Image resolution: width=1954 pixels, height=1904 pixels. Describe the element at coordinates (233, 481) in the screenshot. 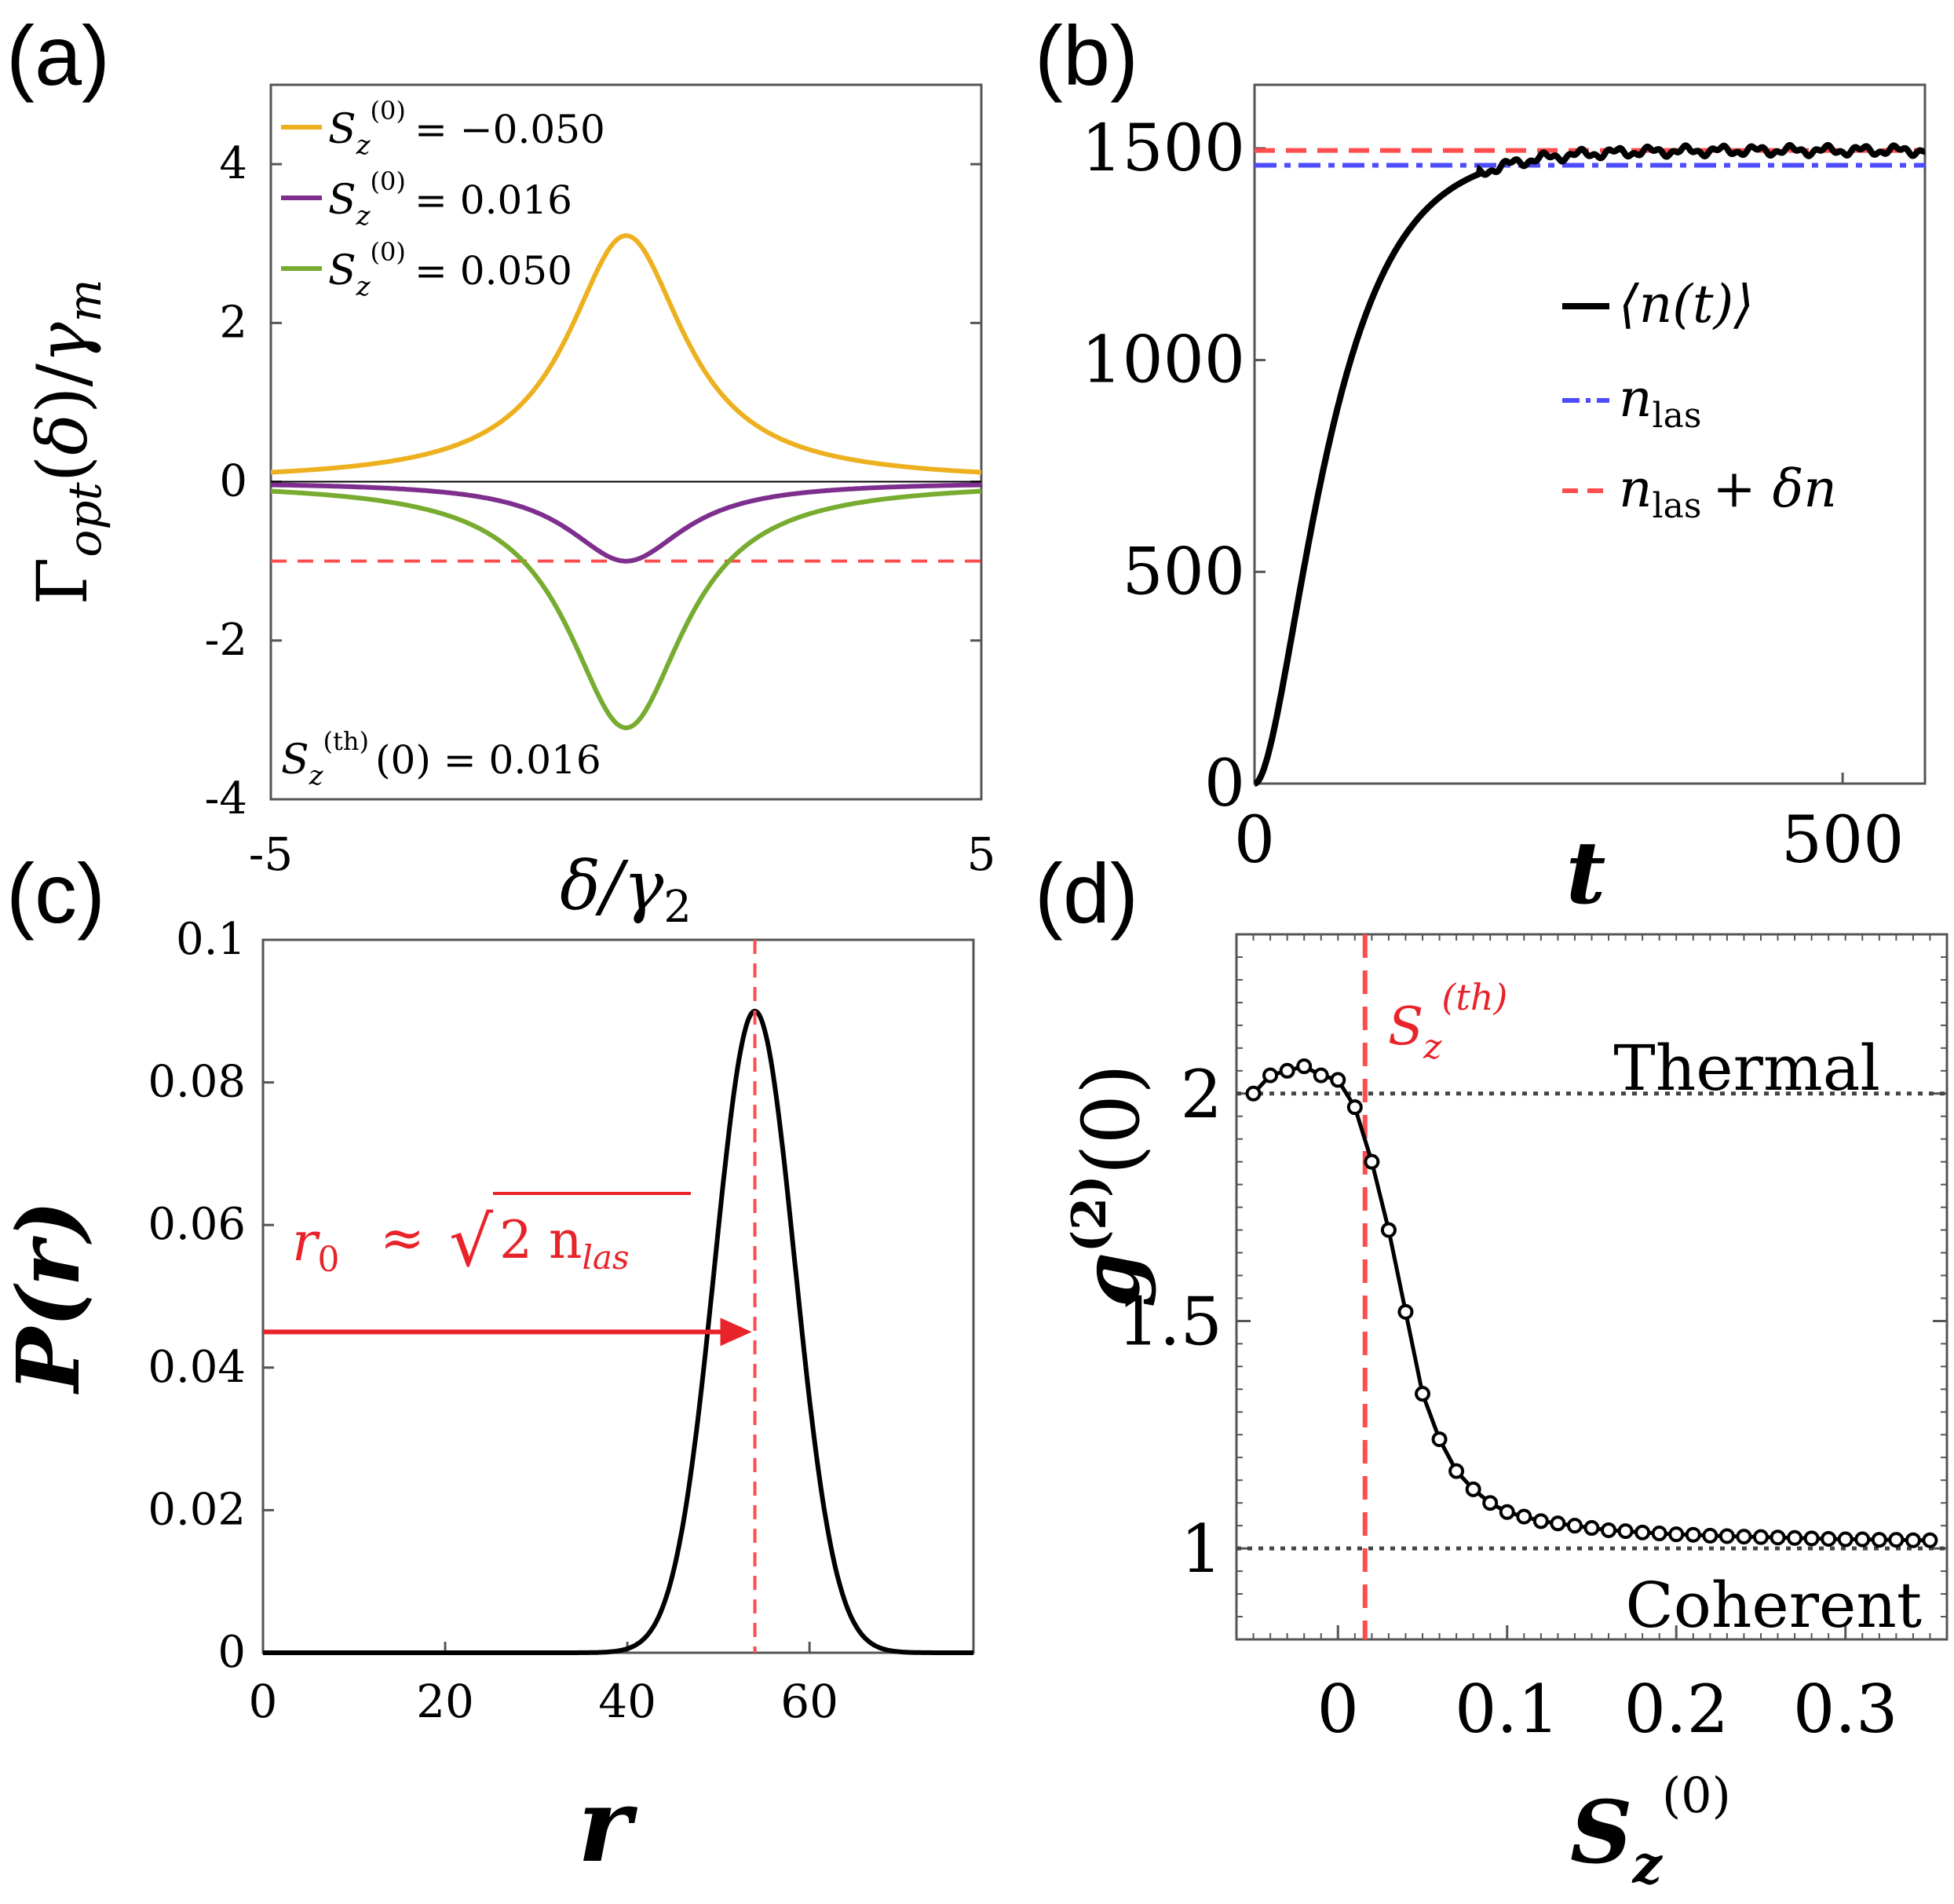

I see `ytick-label-a-2: 0` at that location.